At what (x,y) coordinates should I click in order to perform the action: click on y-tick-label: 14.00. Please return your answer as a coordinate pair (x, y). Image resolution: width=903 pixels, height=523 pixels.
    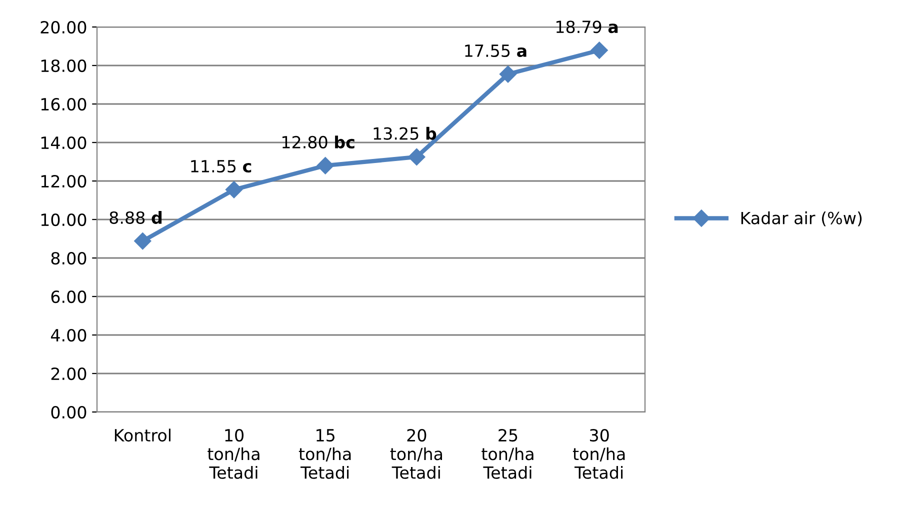
    Looking at the image, I should click on (63, 143).